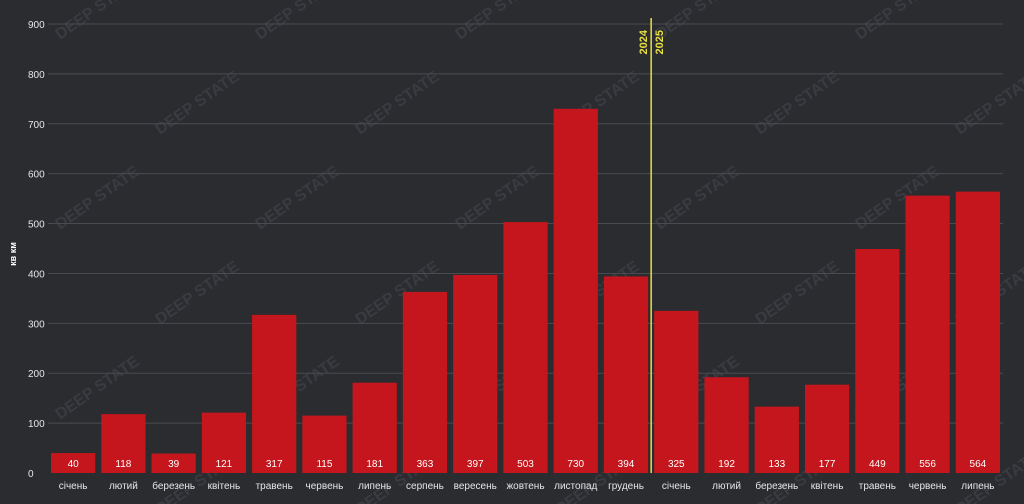 Image resolution: width=1024 pixels, height=504 pixels. What do you see at coordinates (626, 486) in the screenshot?
I see `x-tick-label: грудень` at bounding box center [626, 486].